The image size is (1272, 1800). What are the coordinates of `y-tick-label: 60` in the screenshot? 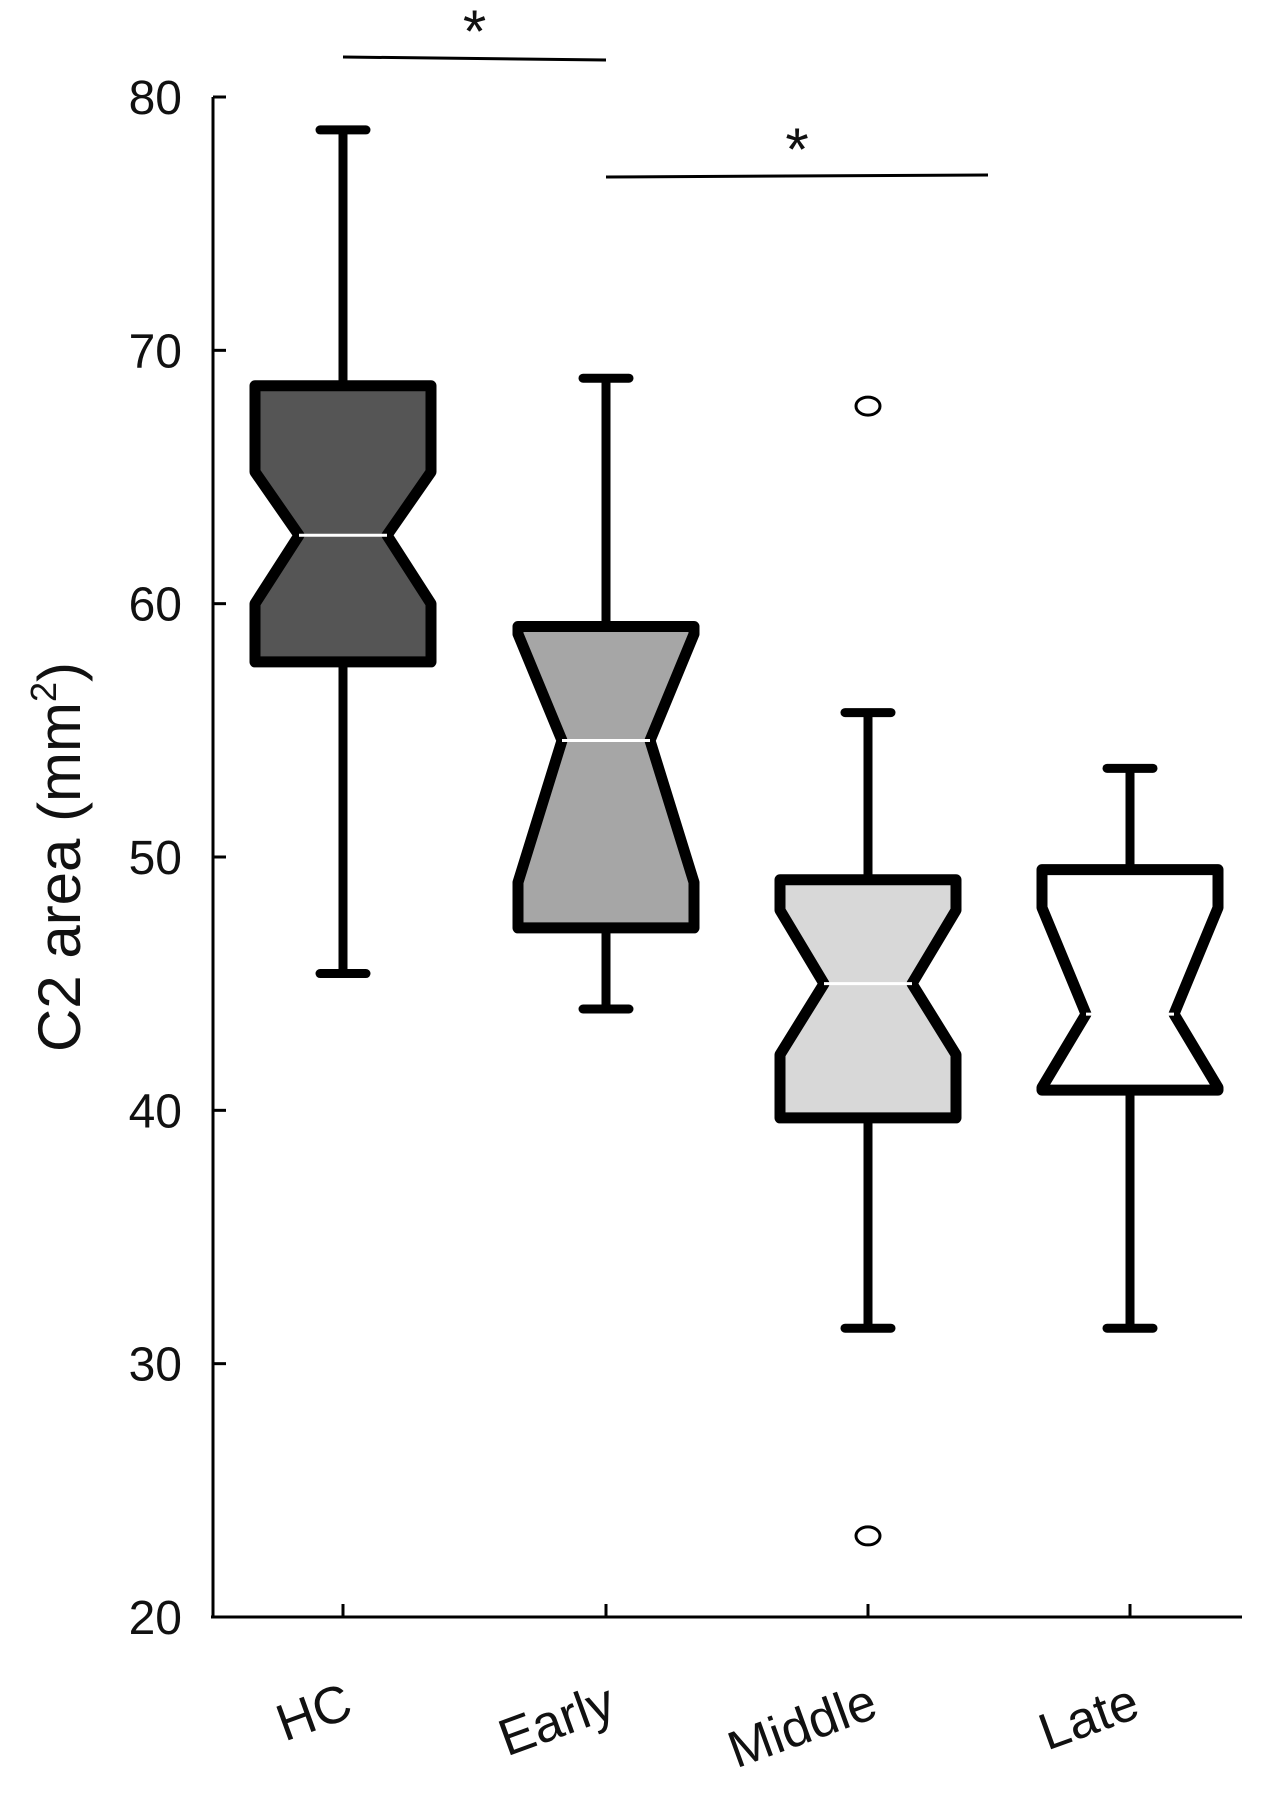 It's located at (155, 605).